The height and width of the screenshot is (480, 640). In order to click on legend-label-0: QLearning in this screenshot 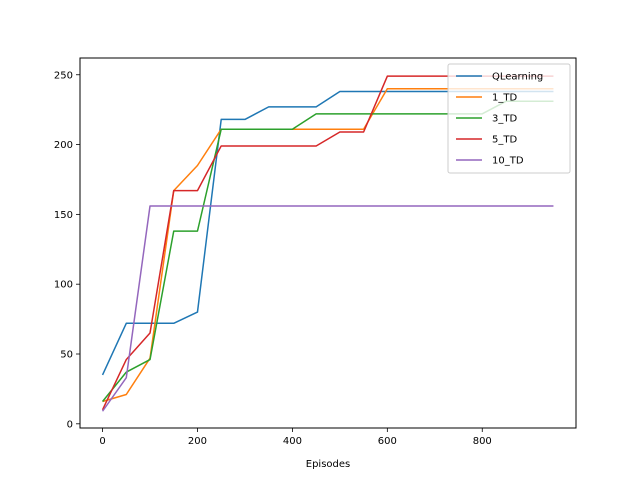, I will do `click(517, 77)`.